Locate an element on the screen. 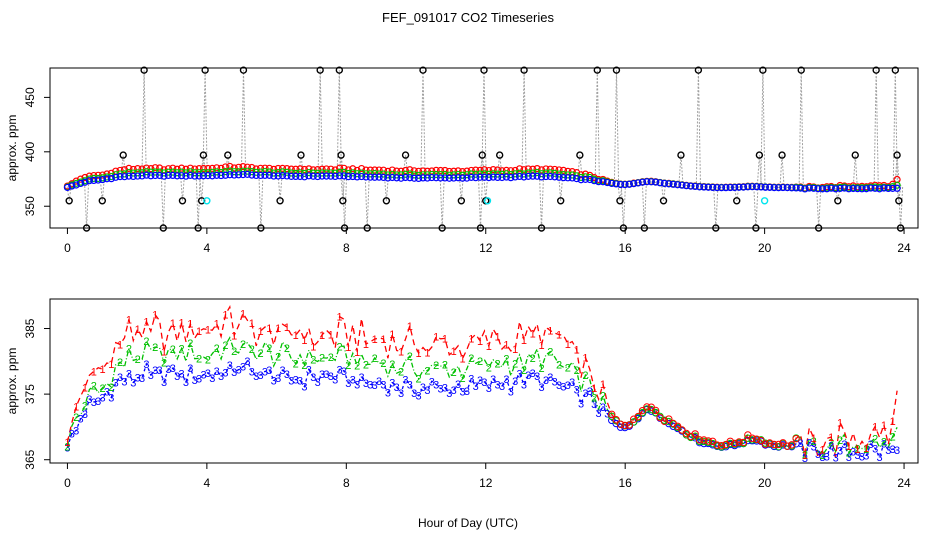 The width and height of the screenshot is (936, 540). top-y-axis-label: approx. ppm is located at coordinates (12, 148).